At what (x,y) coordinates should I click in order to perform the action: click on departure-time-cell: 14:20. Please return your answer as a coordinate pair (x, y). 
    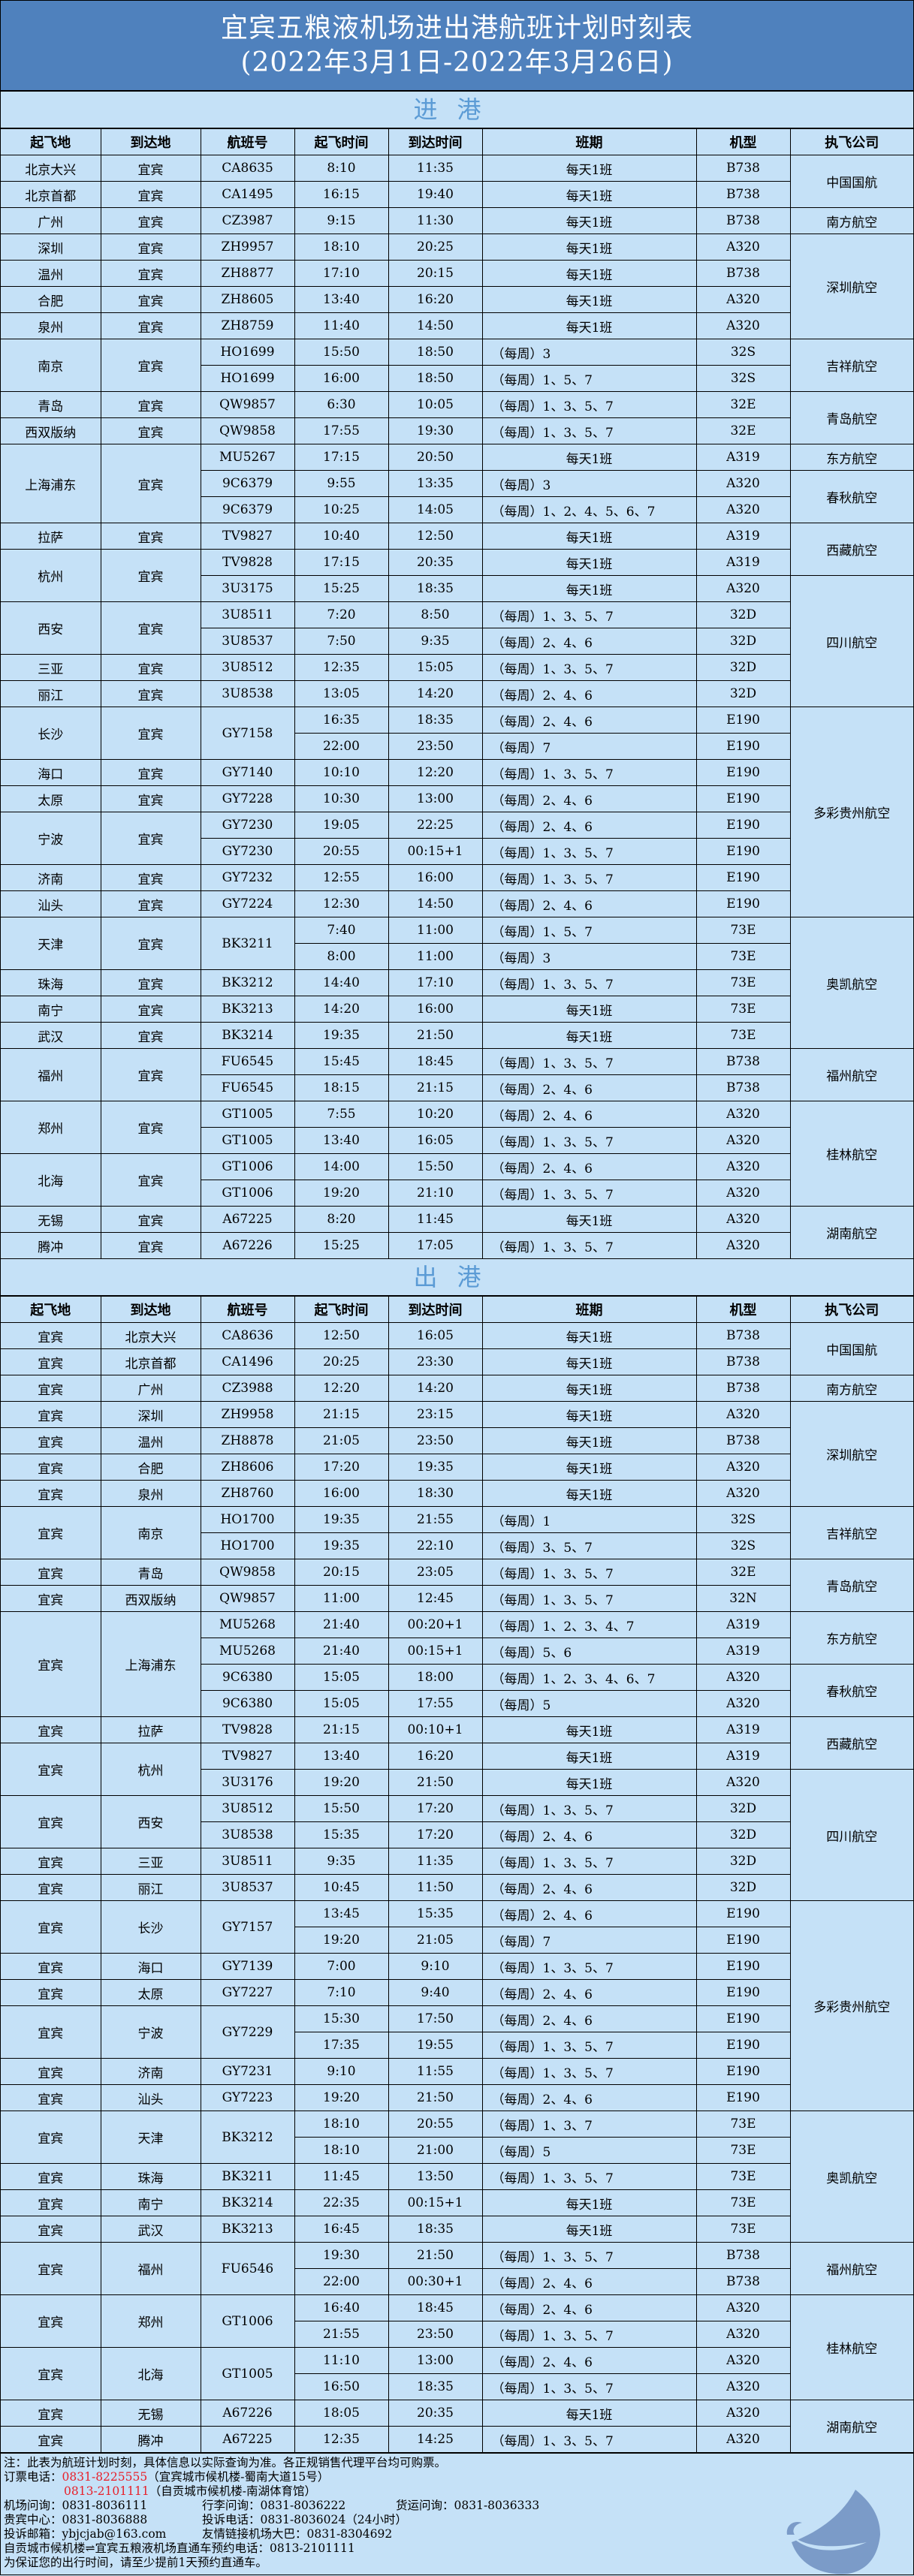
    Looking at the image, I should click on (342, 1009).